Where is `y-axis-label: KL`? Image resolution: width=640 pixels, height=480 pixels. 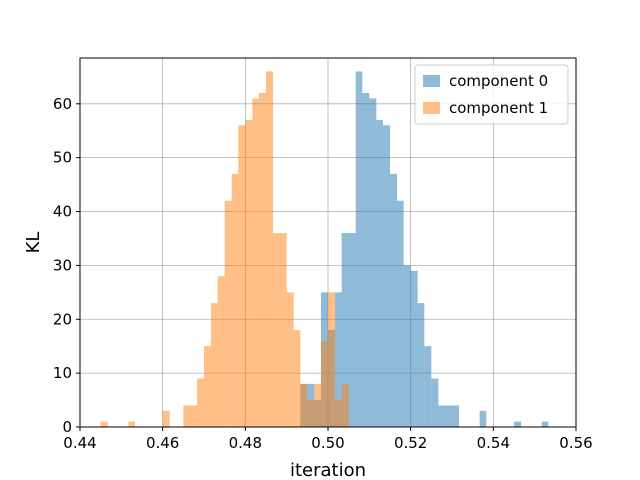
y-axis-label: KL is located at coordinates (33, 243).